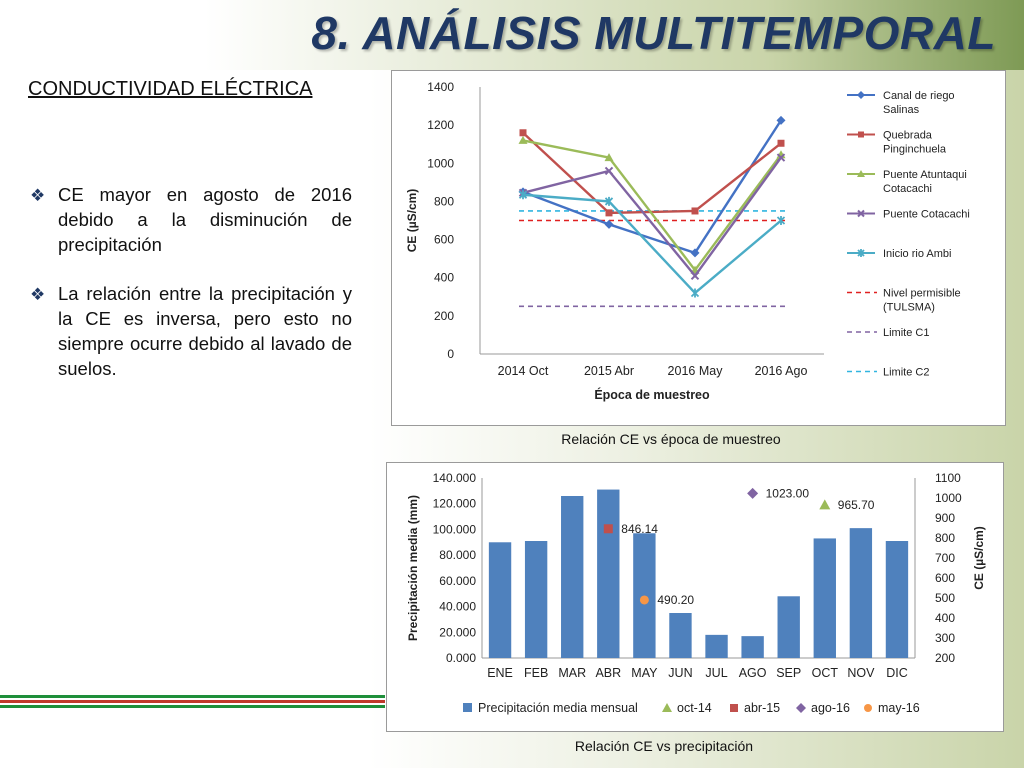 This screenshot has width=1024, height=768. I want to click on decorative-stripes, so click(192, 703).